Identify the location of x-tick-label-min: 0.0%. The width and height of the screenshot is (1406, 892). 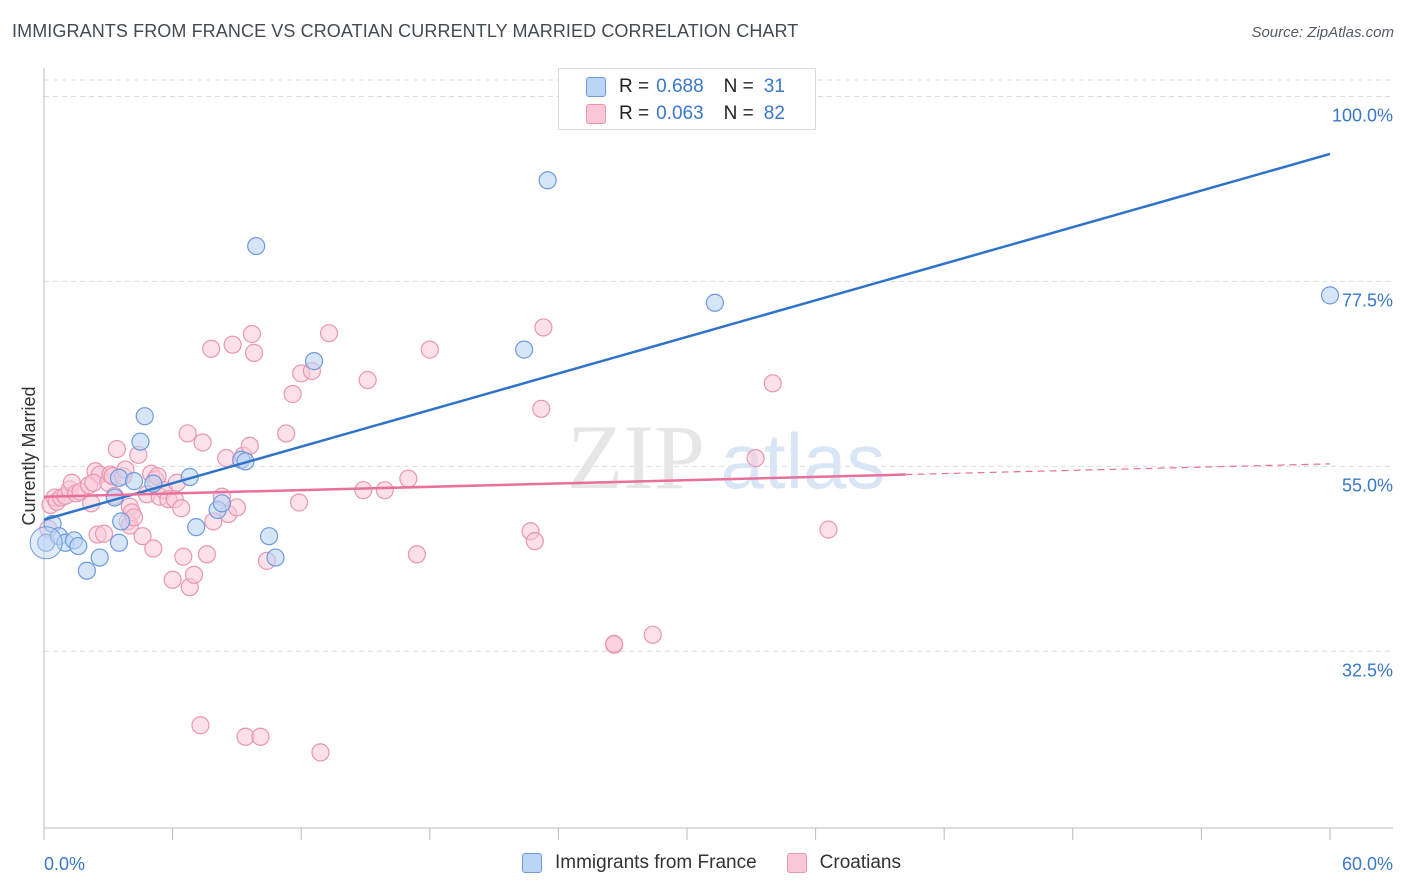
(64, 864).